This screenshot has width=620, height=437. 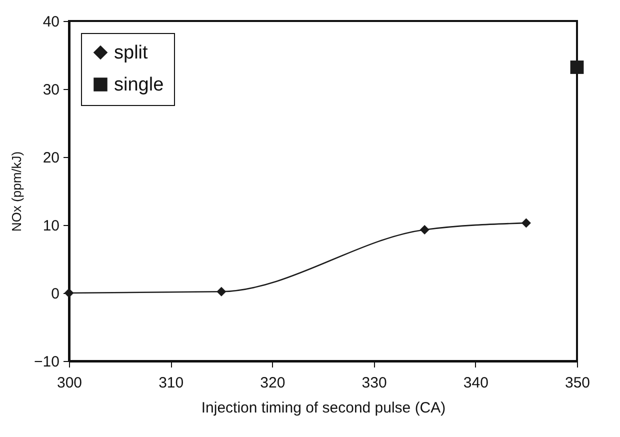 I want to click on y-tick-label: −10, so click(x=47, y=362).